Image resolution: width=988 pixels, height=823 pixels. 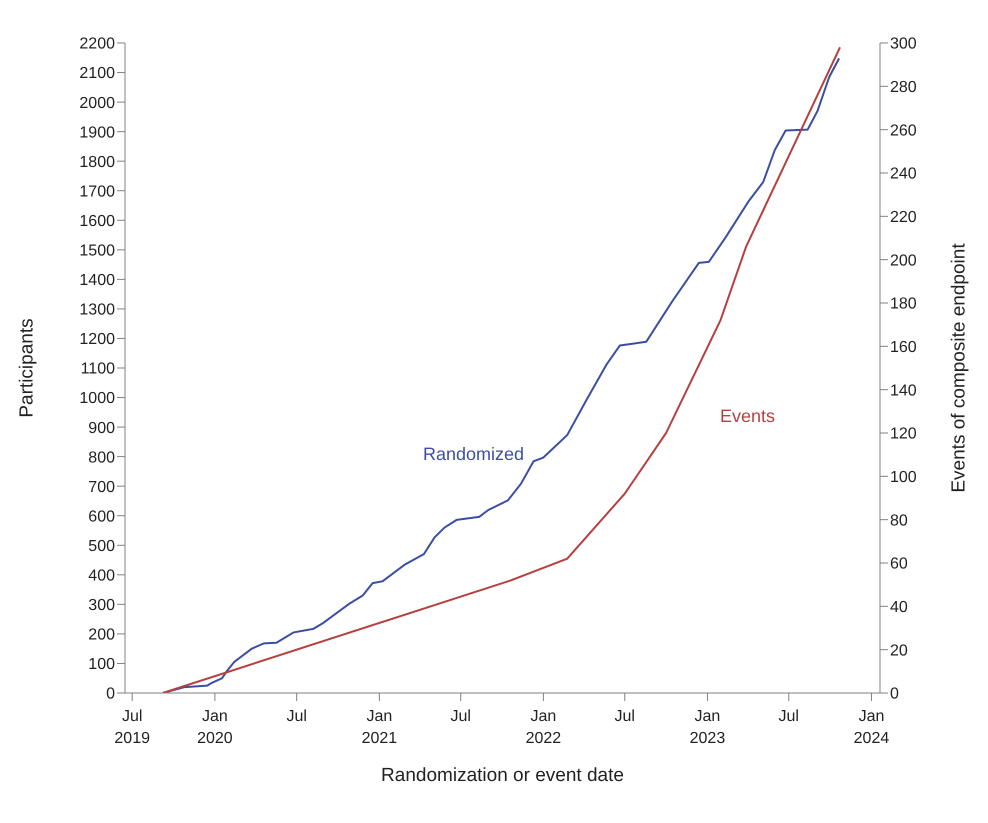 I want to click on y2-tick-label: 240, so click(x=903, y=174).